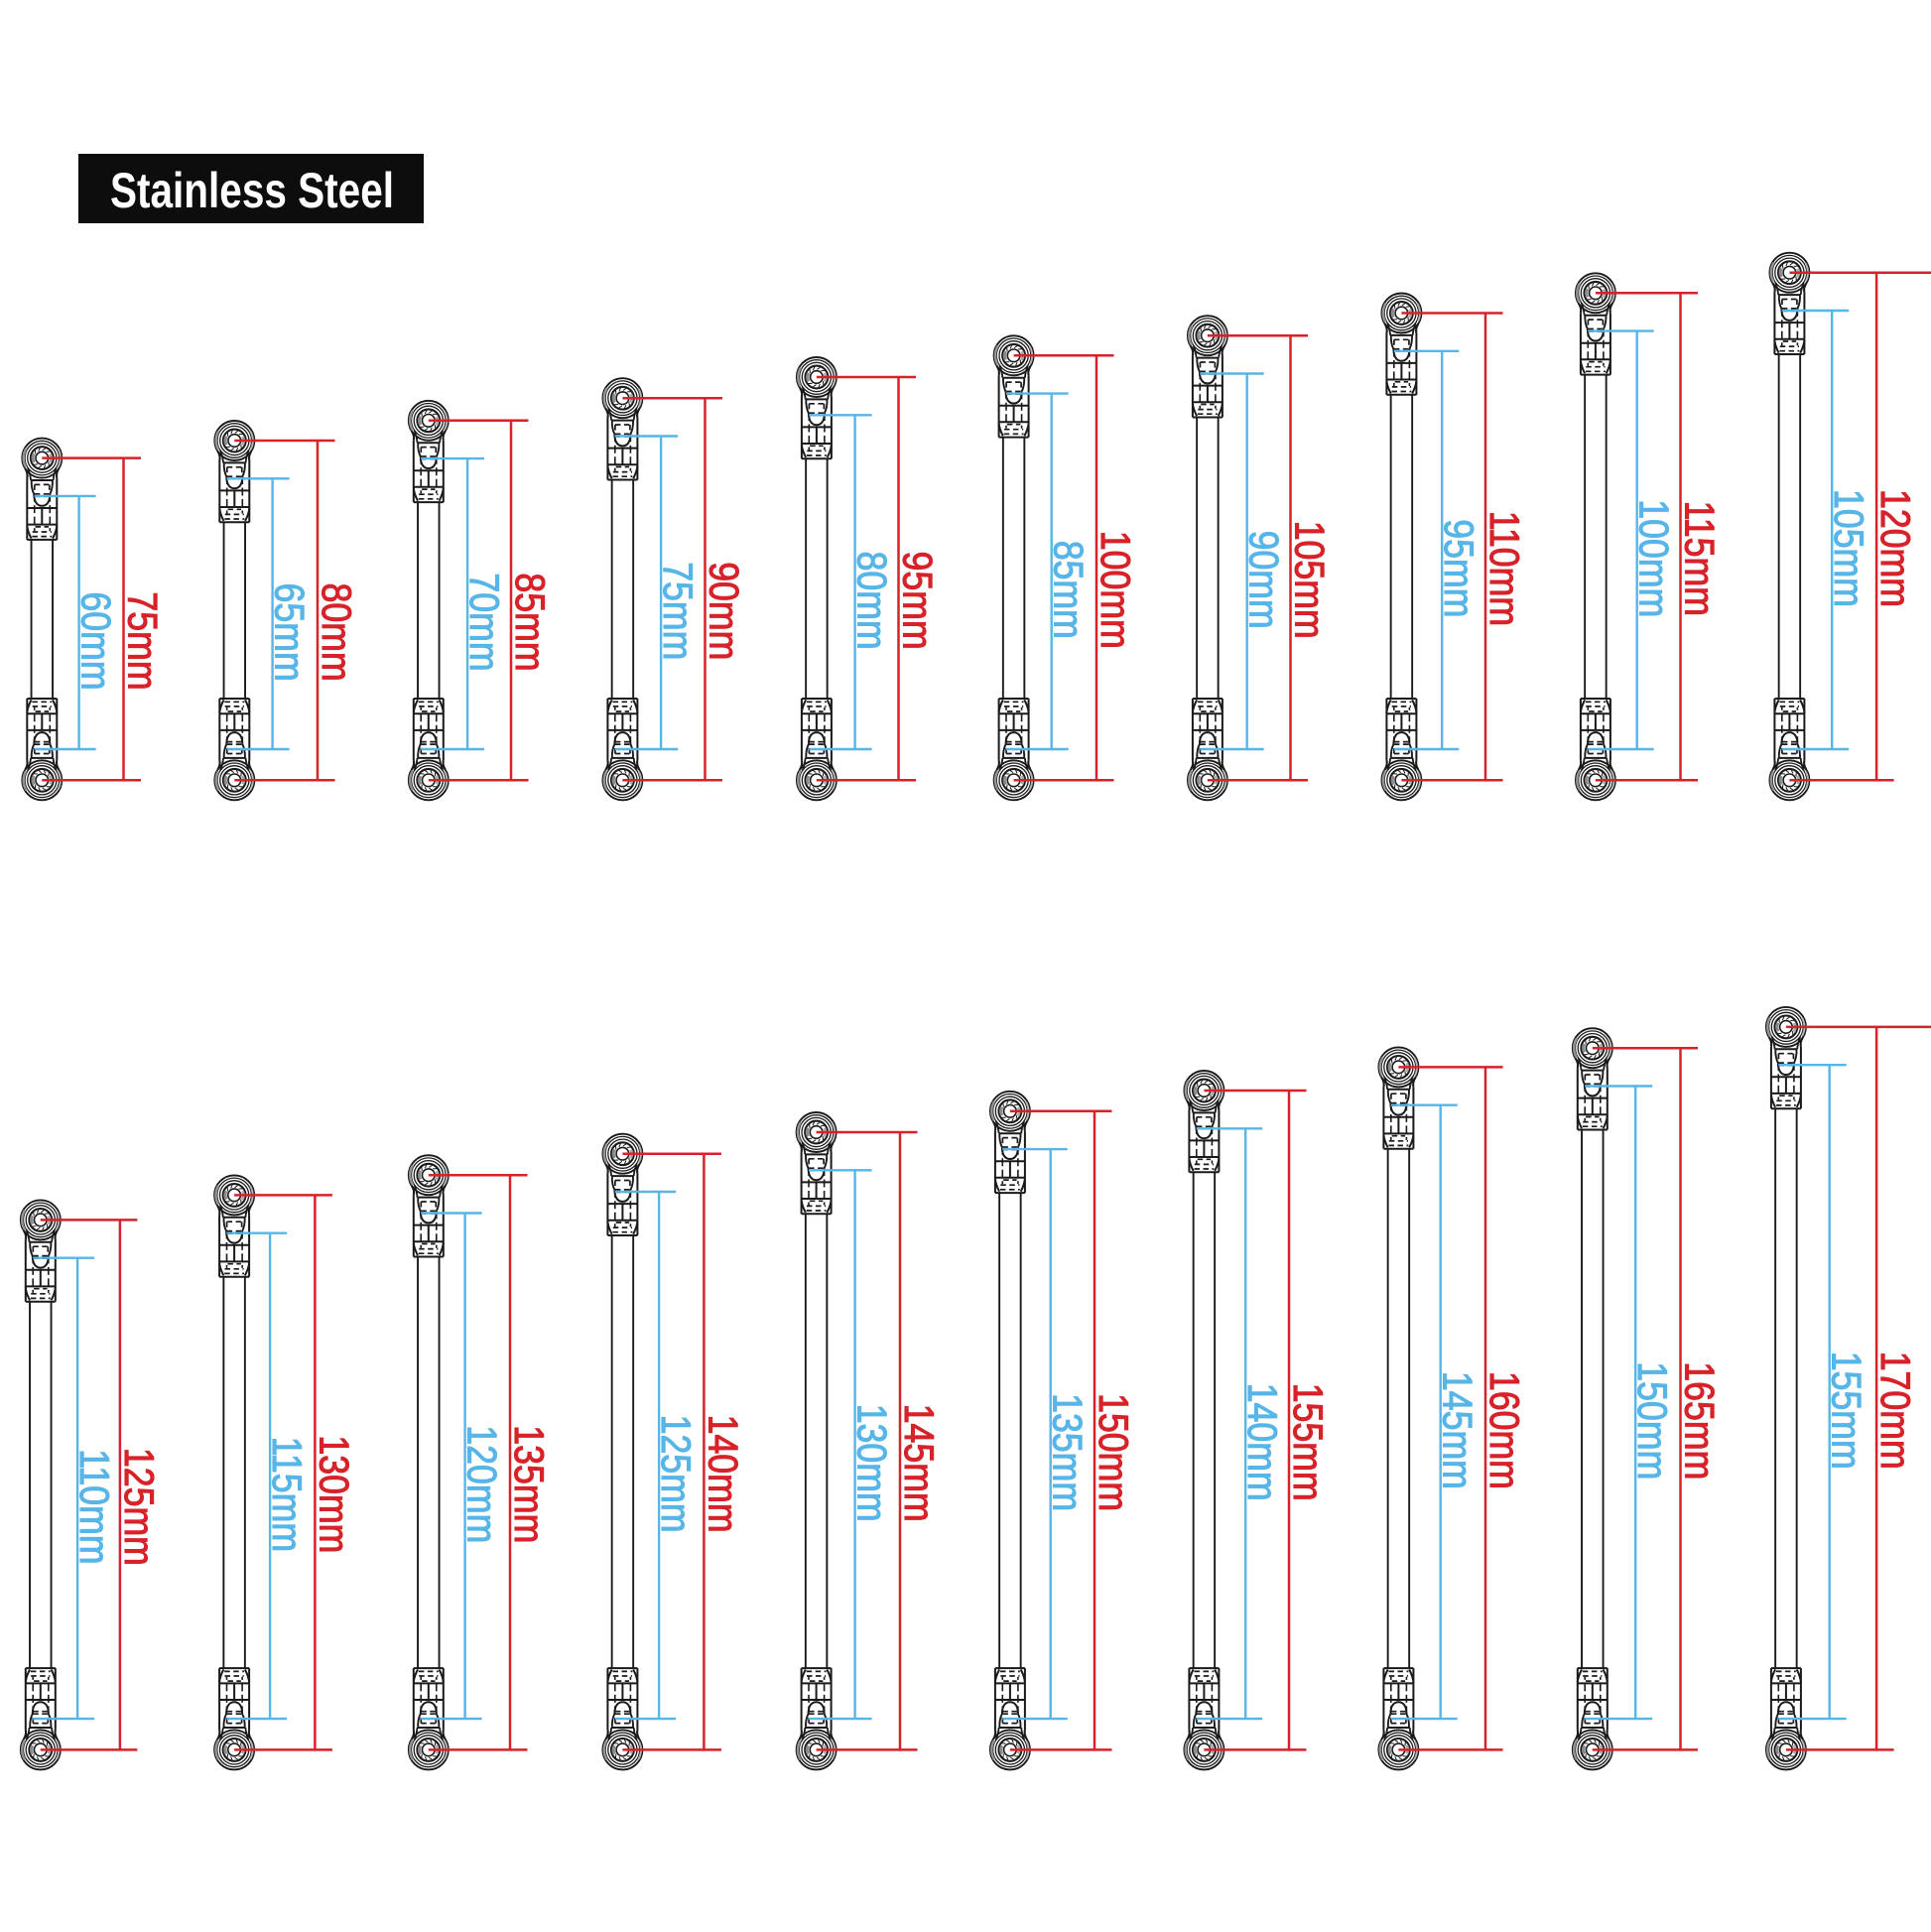 Image resolution: width=1931 pixels, height=1932 pixels. What do you see at coordinates (1894, 1411) in the screenshot?
I see `svg-text: 170mm` at bounding box center [1894, 1411].